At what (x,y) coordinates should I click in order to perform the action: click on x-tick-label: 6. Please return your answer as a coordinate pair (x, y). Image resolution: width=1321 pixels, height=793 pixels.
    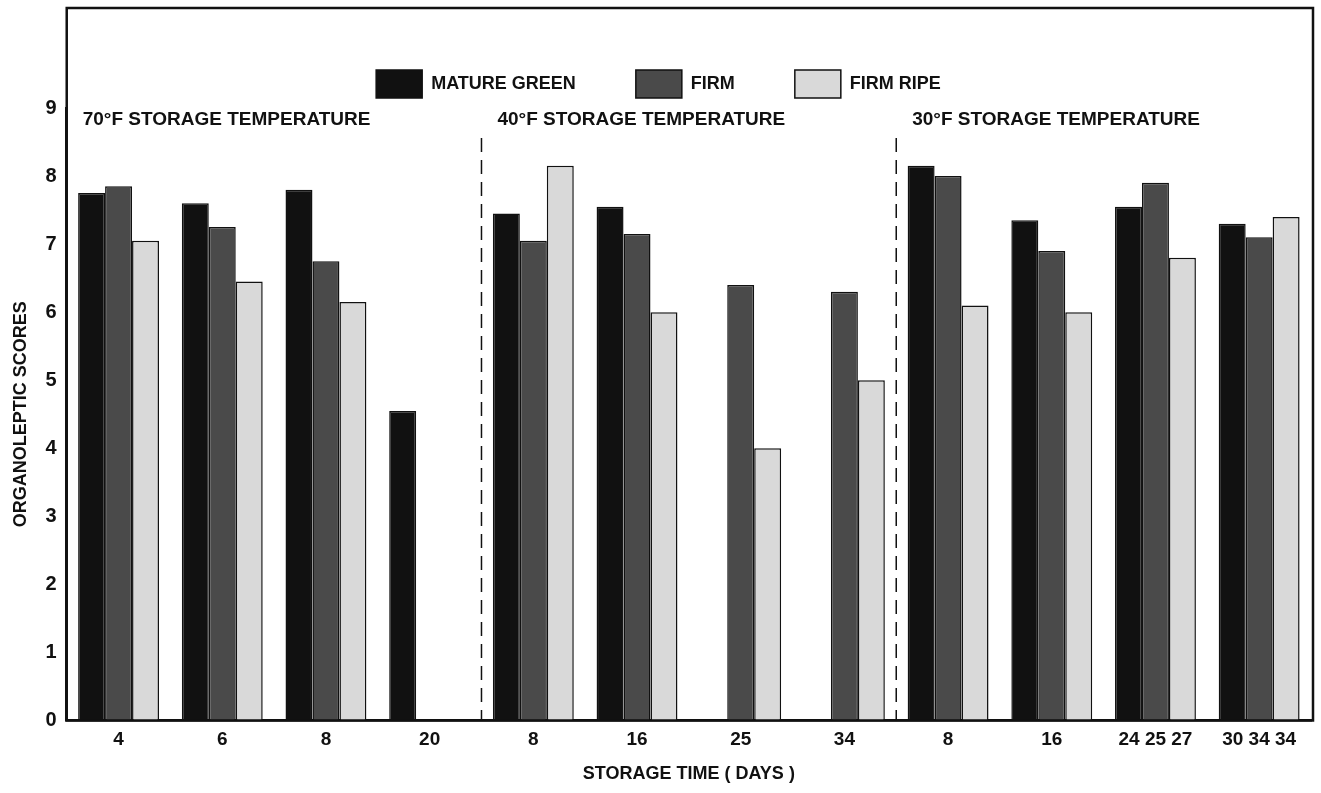
    Looking at the image, I should click on (222, 739).